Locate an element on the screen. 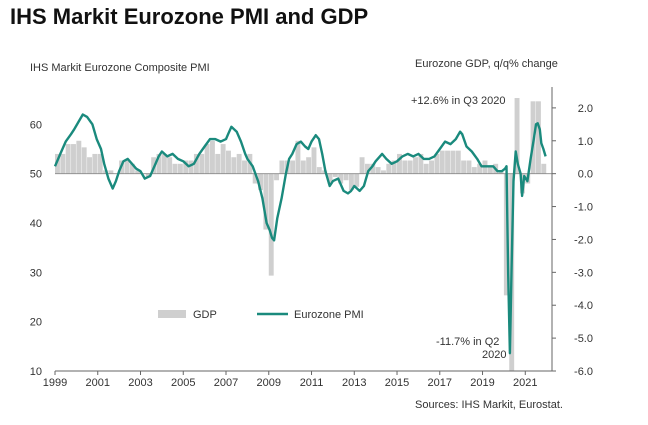 The image size is (648, 425). right-tick-label: -3.0 is located at coordinates (583, 273).